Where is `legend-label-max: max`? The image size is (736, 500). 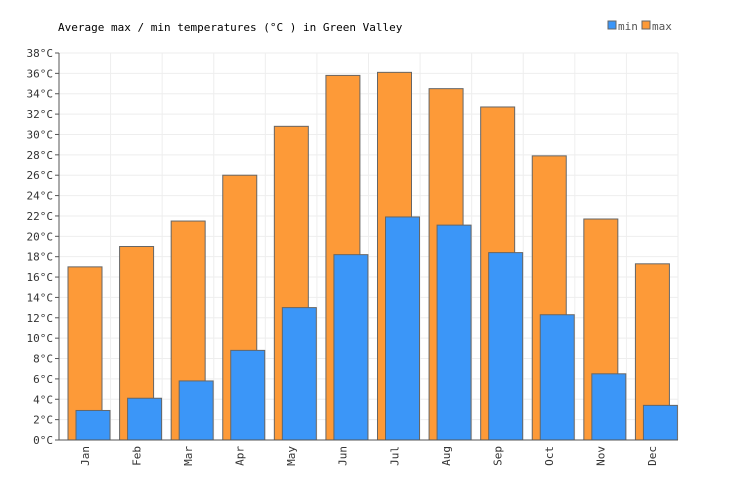
legend-label-max: max is located at coordinates (662, 26).